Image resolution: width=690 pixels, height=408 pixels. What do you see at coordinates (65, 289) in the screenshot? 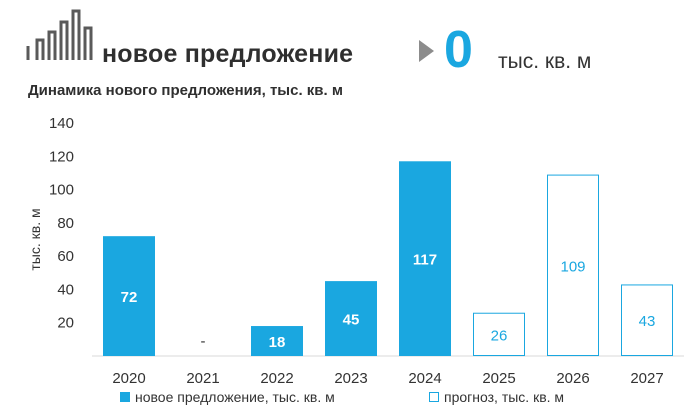
I see `y-tick-label: 40` at bounding box center [65, 289].